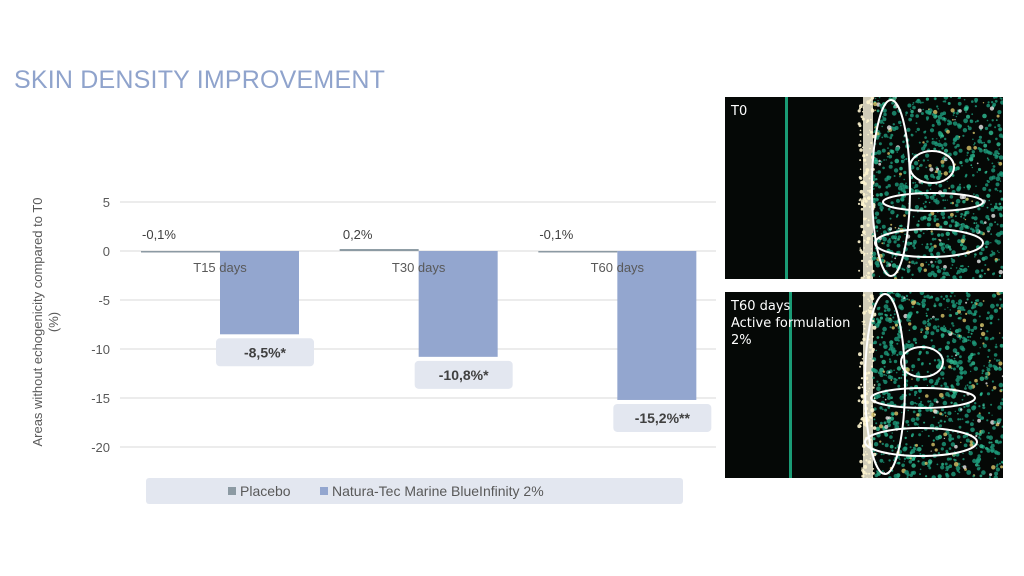 This screenshot has height=576, width=1024. I want to click on legend-entry: Natura-Tec Marine BlueInfinity 2%, so click(438, 491).